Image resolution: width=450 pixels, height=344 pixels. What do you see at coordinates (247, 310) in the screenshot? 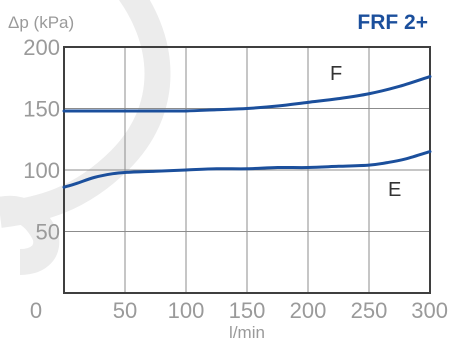
I see `x-tick-label: 150` at bounding box center [247, 310].